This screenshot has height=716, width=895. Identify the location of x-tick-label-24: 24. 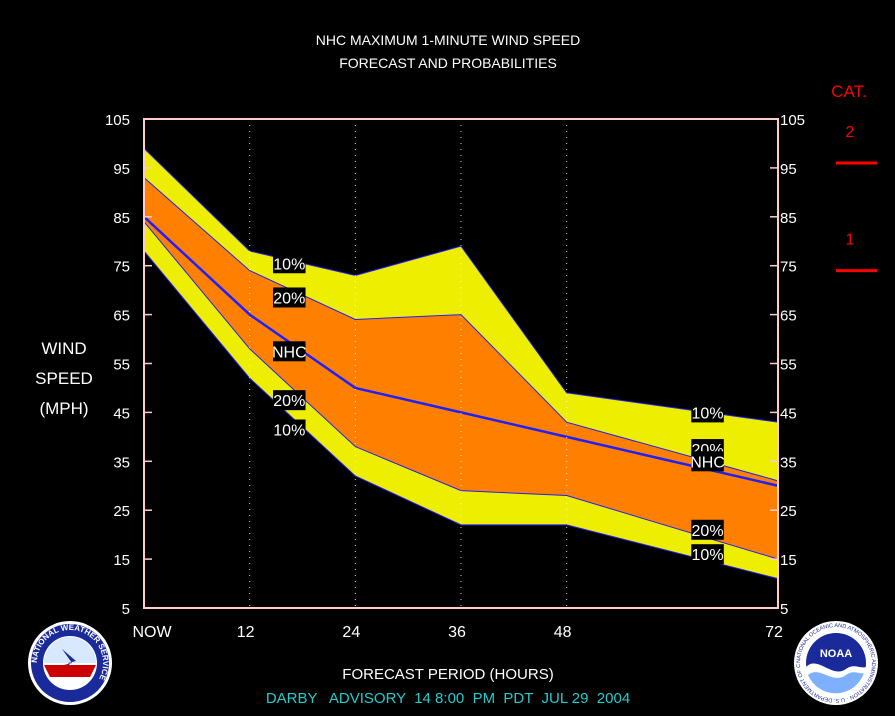
(351, 632).